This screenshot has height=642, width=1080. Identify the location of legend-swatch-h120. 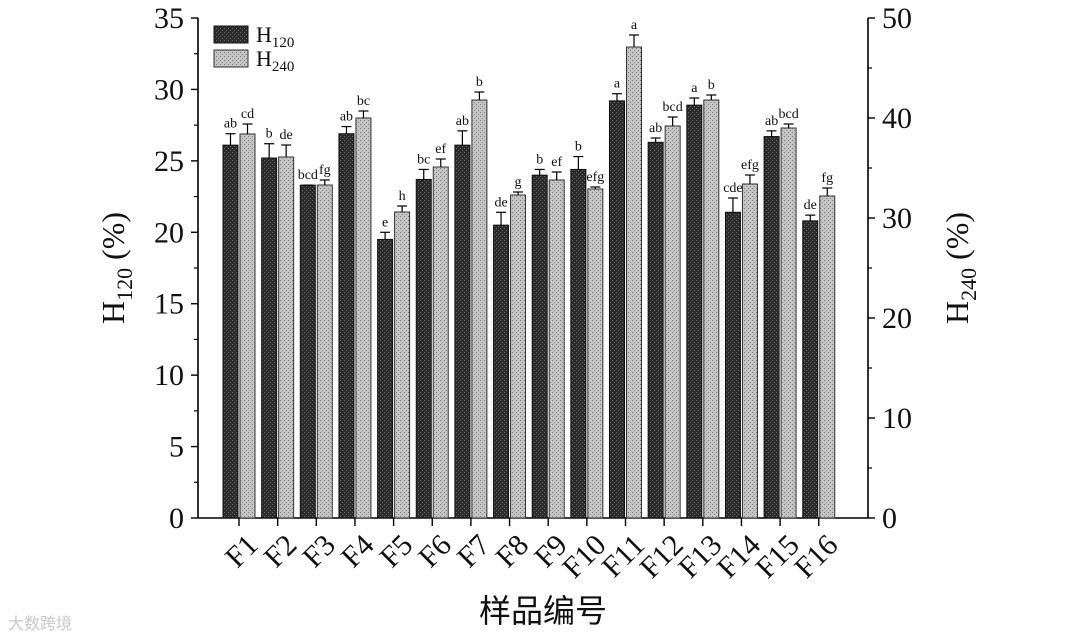
(231, 34).